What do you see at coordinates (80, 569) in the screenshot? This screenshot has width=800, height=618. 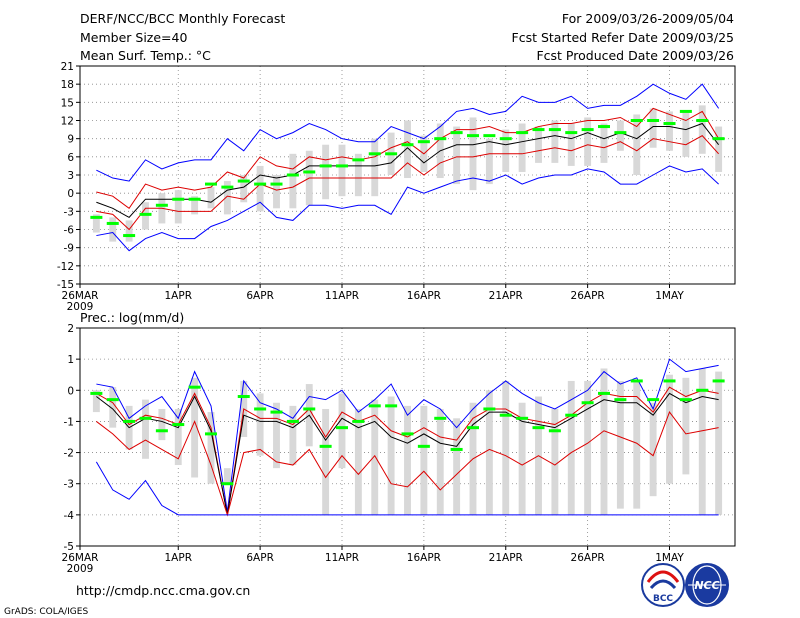 I see `x-year-label: 2009` at bounding box center [80, 569].